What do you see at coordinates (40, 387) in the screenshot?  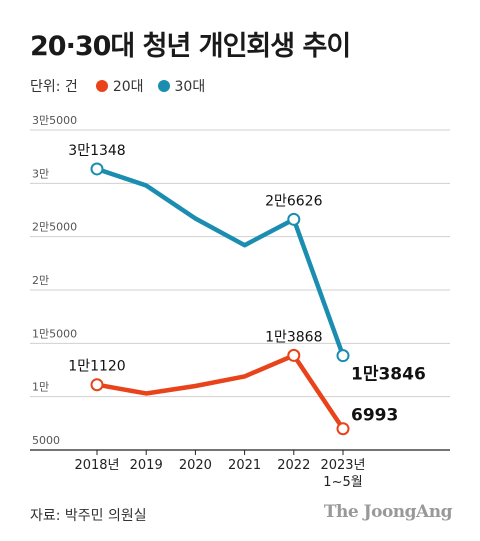 I see `y-tick-label: 1만` at bounding box center [40, 387].